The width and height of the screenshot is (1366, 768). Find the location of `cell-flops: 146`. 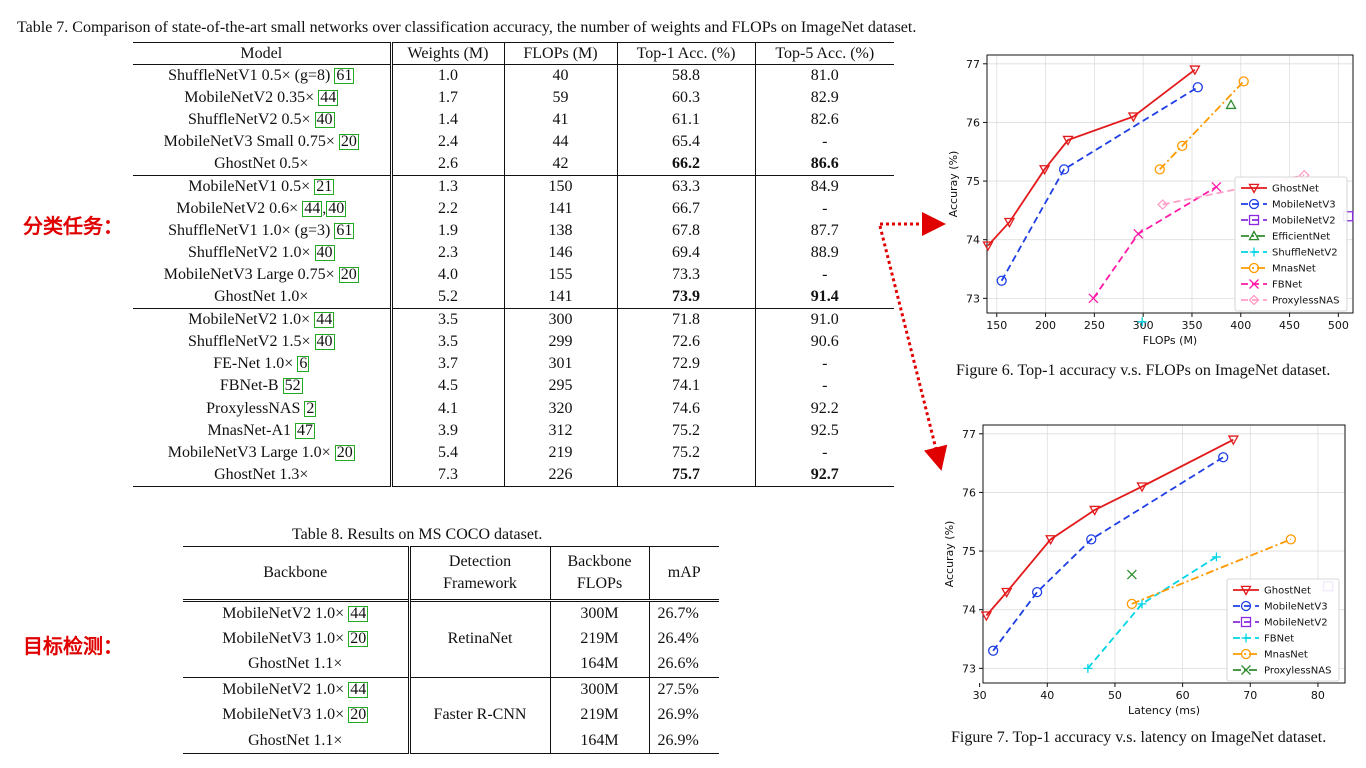

cell-flops: 146 is located at coordinates (561, 253).